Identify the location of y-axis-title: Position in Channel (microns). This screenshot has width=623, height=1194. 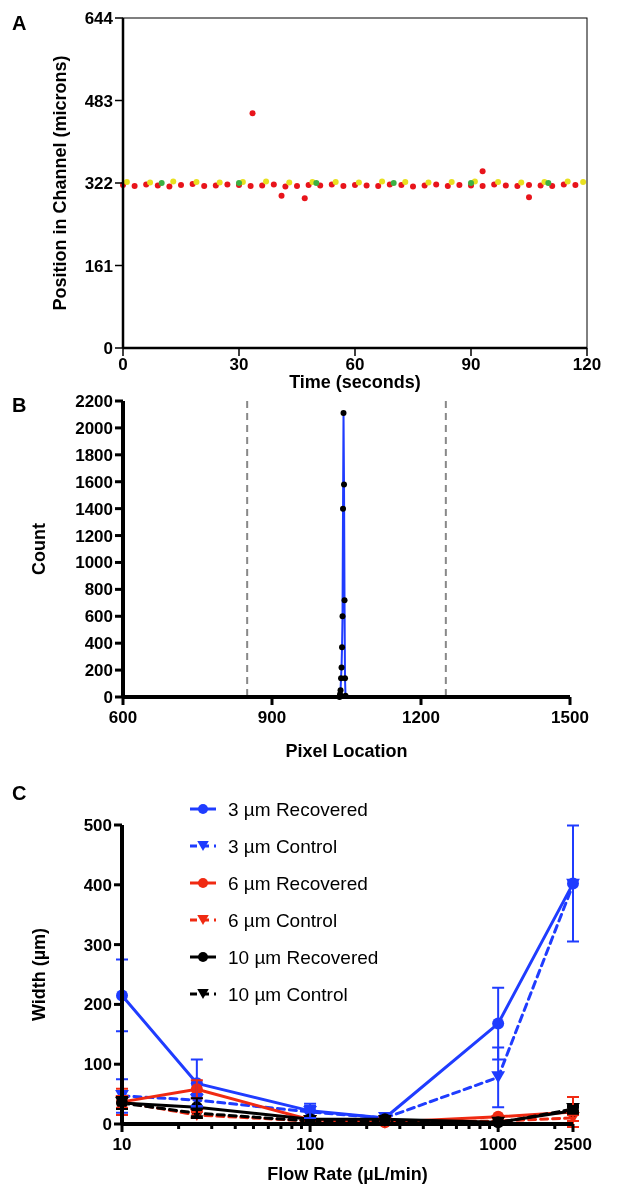
(60, 183).